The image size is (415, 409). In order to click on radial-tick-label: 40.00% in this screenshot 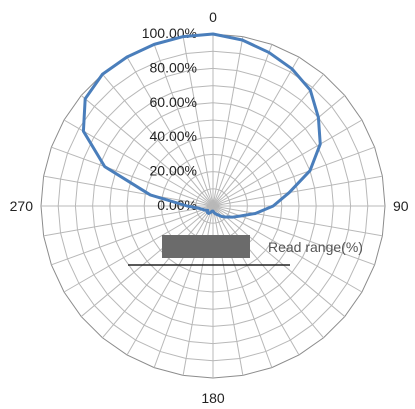, I will do `click(173, 136)`.